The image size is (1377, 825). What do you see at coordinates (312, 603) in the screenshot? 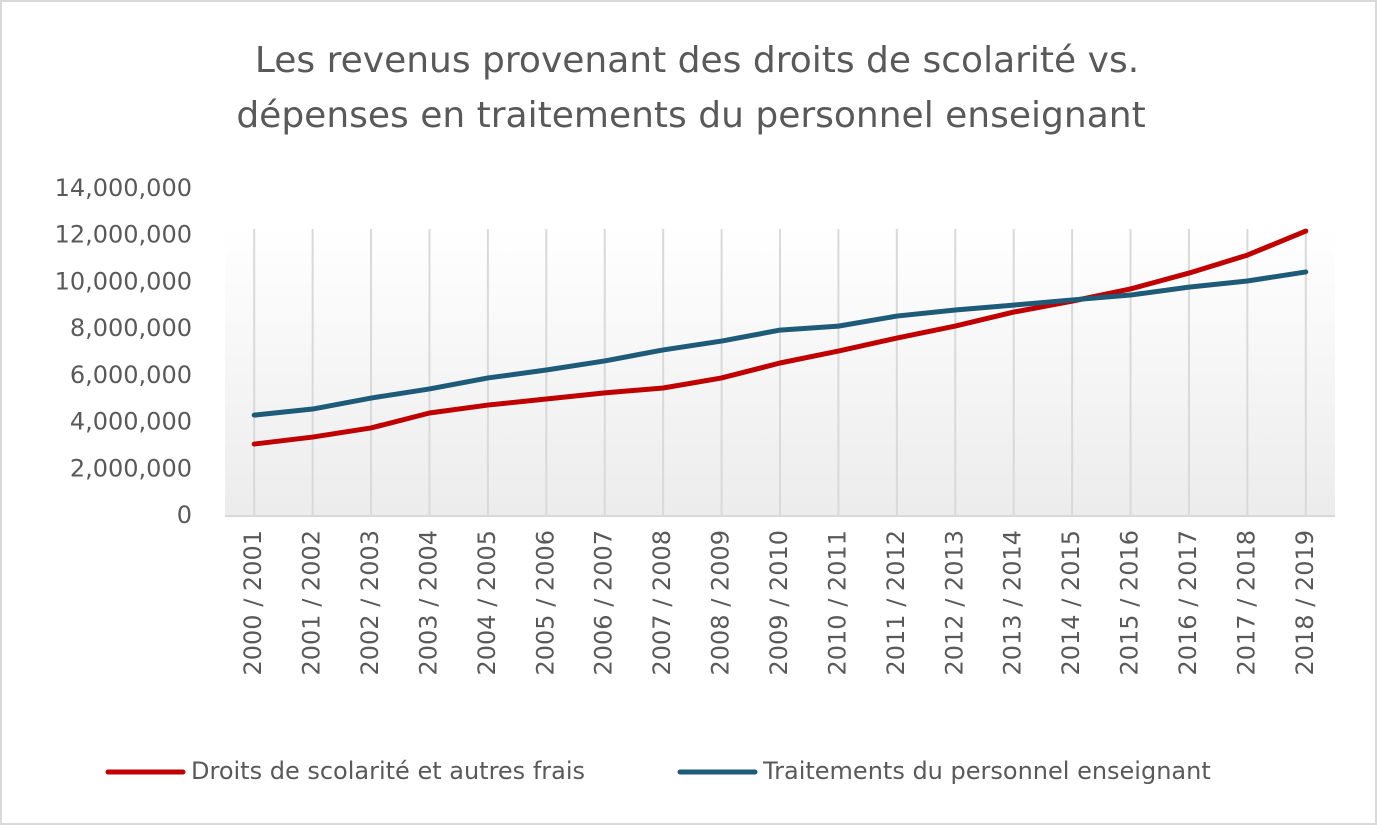
I see `x-tick-label: 2001 / 2002` at bounding box center [312, 603].